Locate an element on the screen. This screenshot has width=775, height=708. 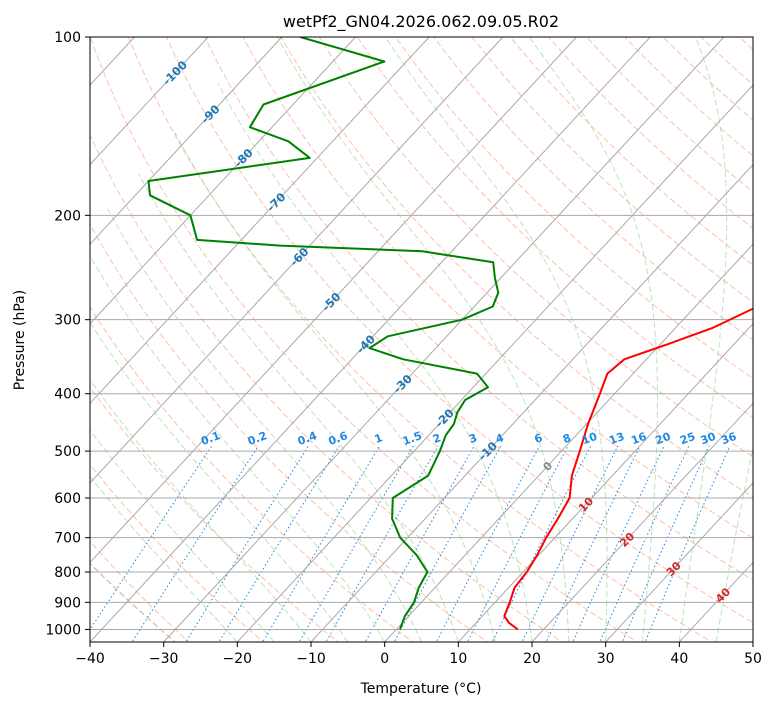
mixing-ratio-label: 16 is located at coordinates (638, 439).